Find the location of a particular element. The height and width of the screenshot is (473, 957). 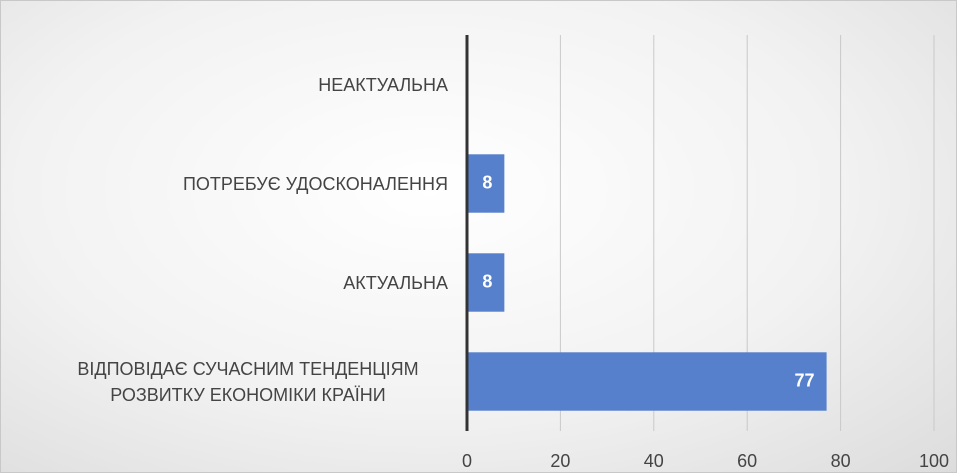

category-text: АКТУАЛЬНА is located at coordinates (395, 282).